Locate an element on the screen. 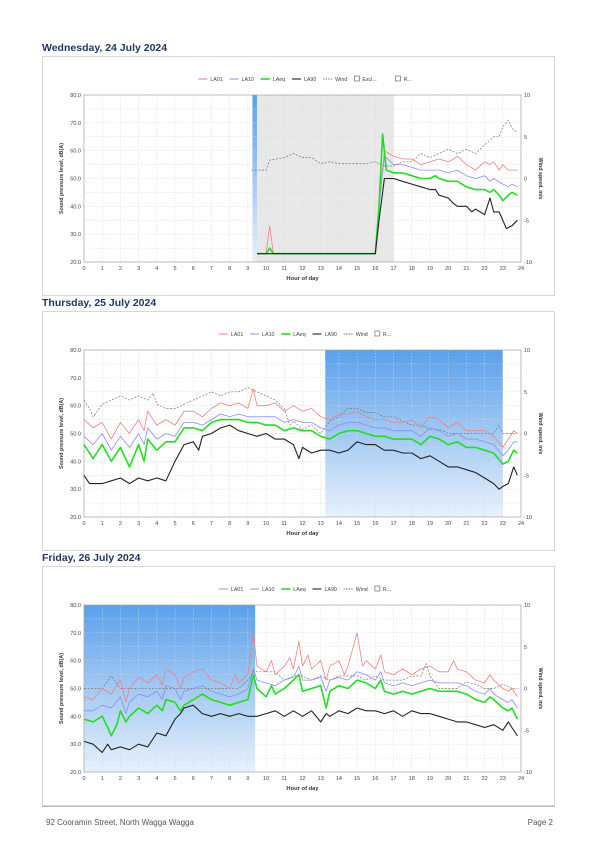  legend-label: LA01 is located at coordinates (237, 590).